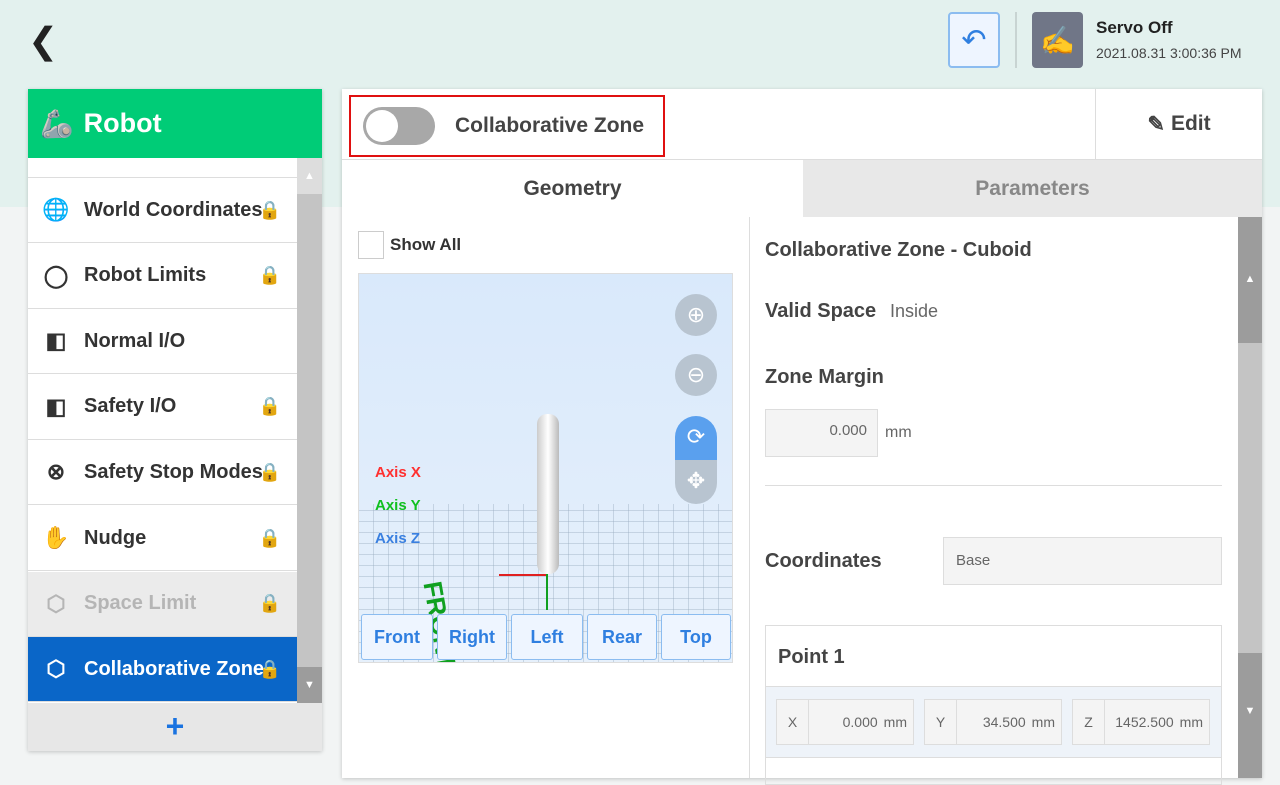  What do you see at coordinates (56, 275) in the screenshot?
I see `limit-icon: ◯` at bounding box center [56, 275].